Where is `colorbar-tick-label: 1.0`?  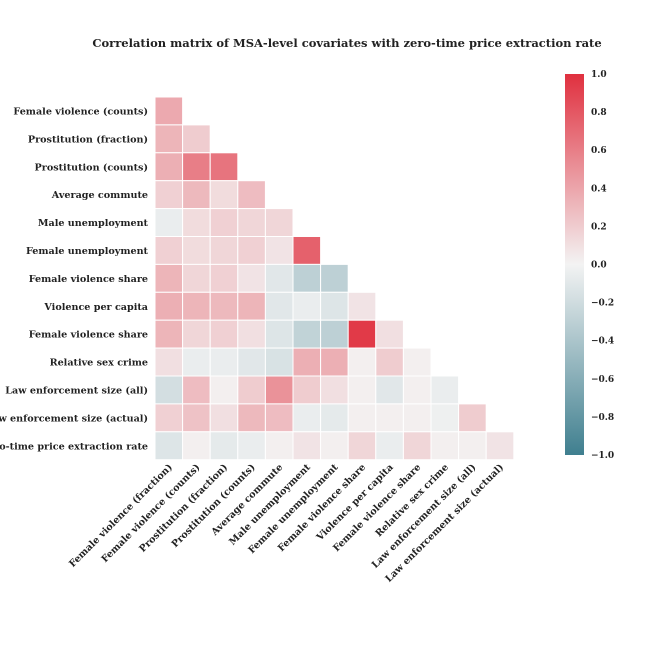 colorbar-tick-label: 1.0 is located at coordinates (599, 75).